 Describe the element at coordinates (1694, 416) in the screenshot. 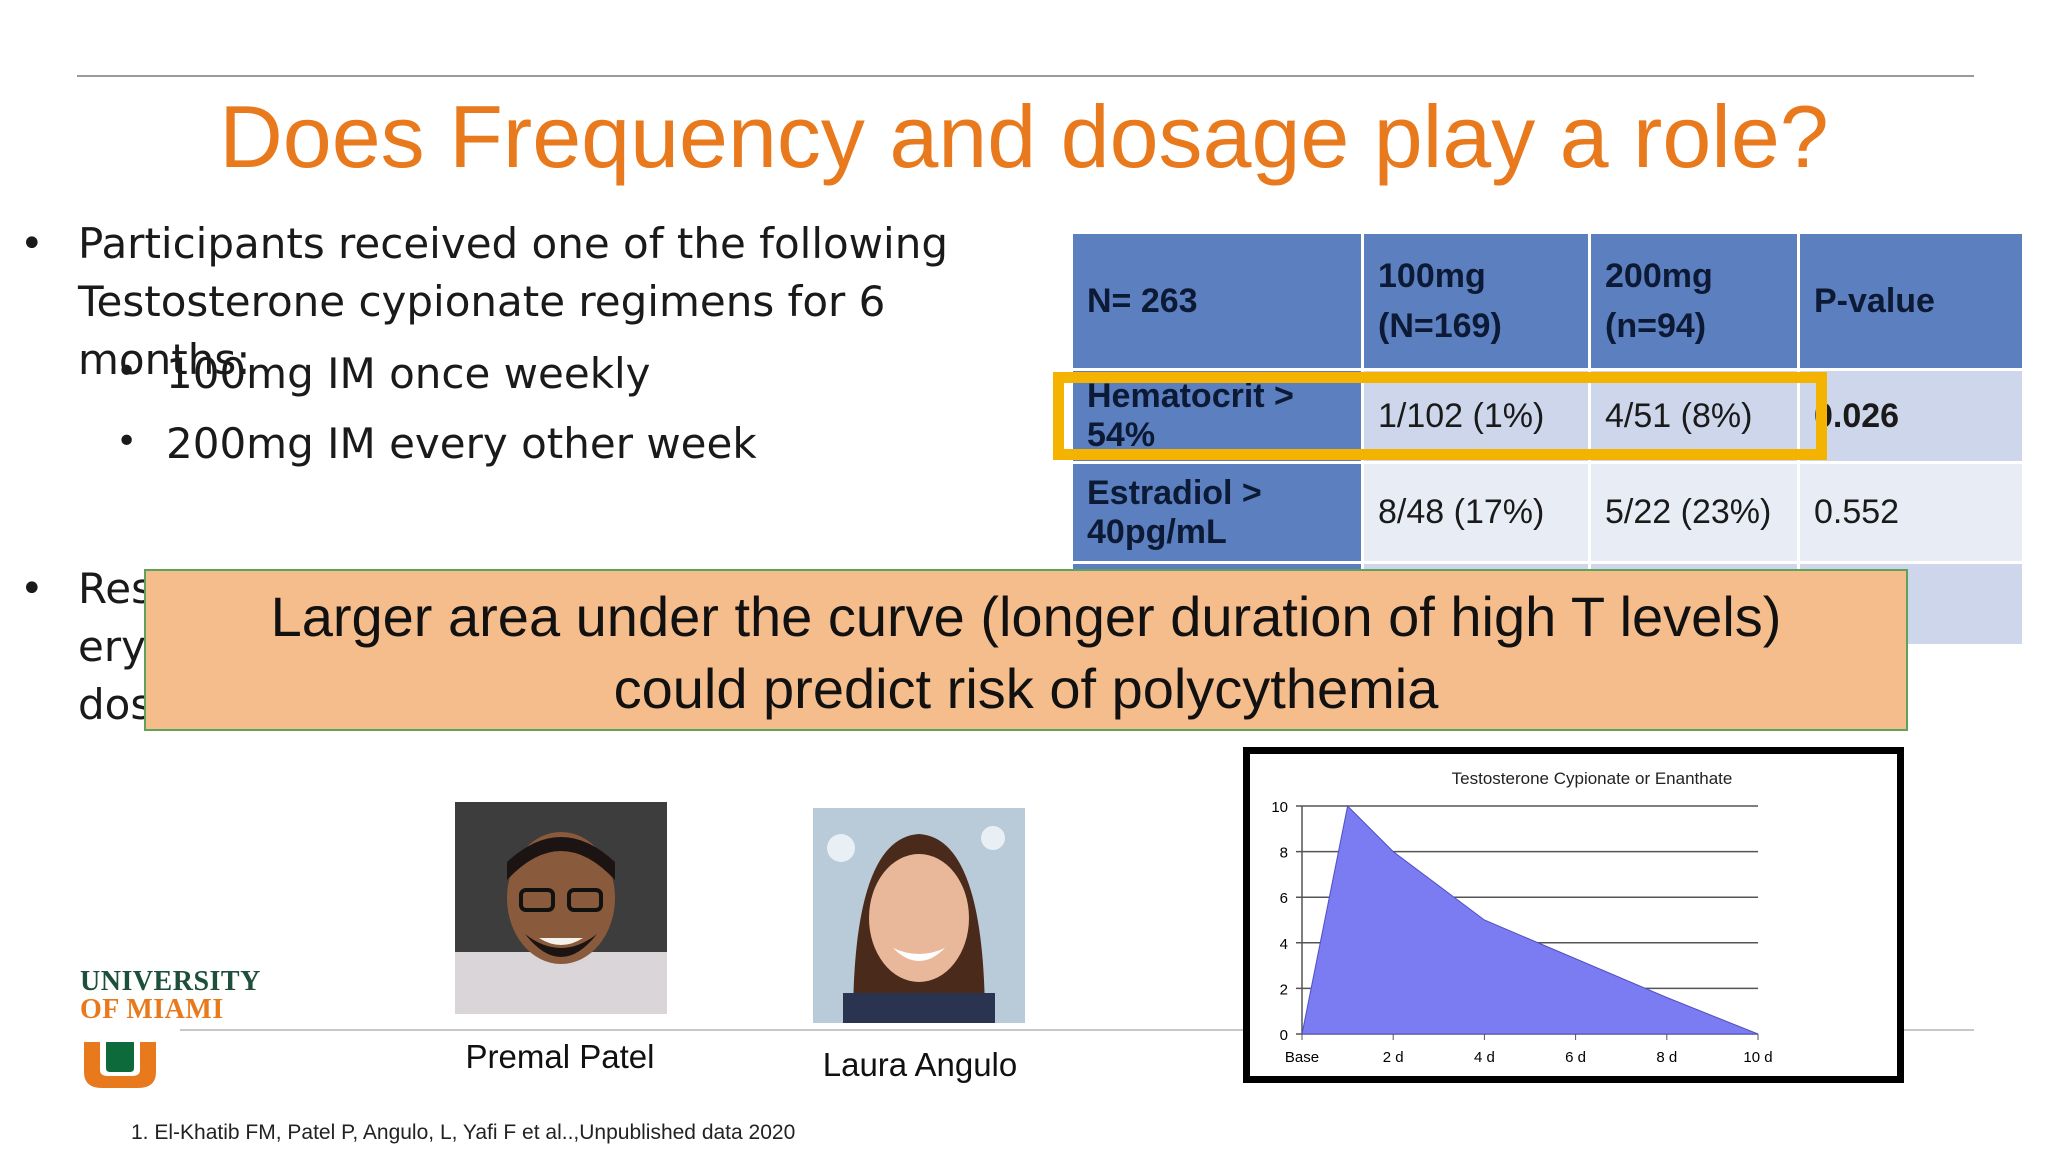

I see `table-cell: 4/51 (8%)` at that location.